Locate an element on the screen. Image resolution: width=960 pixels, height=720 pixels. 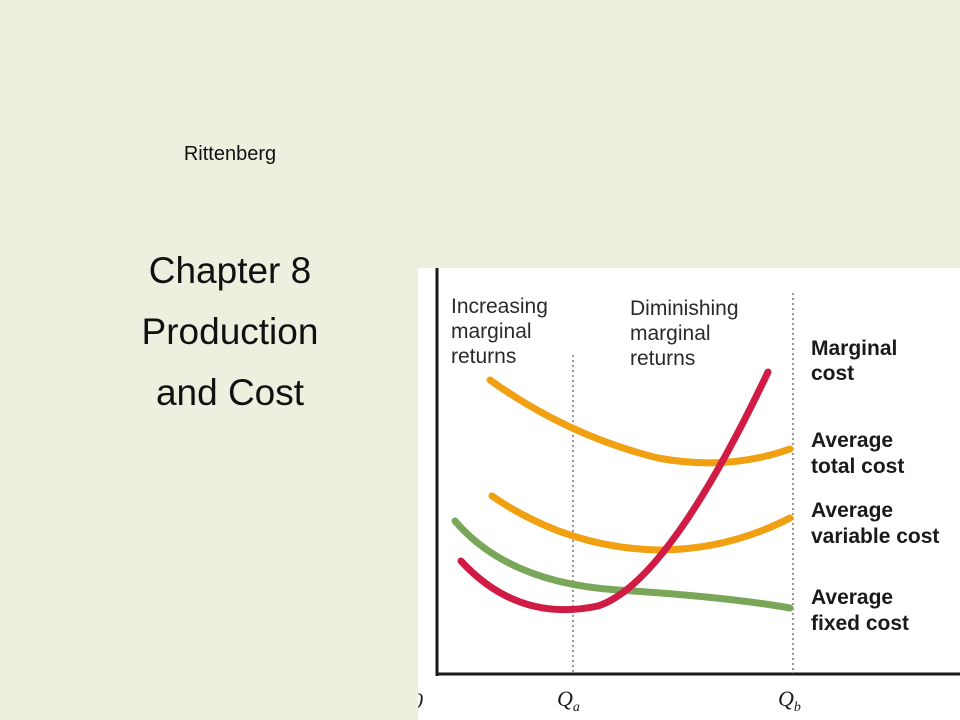
qb-tick-label: Qb is located at coordinates (789, 700).